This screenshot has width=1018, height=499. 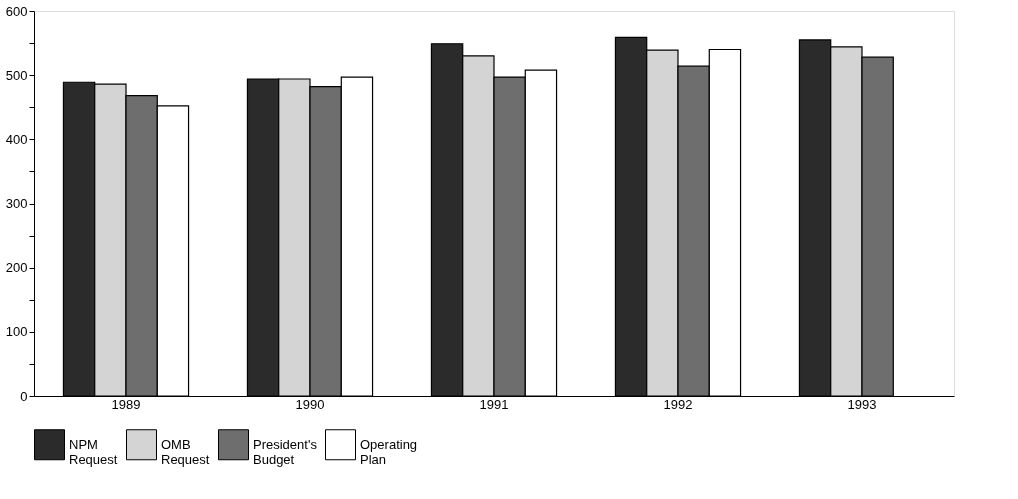 What do you see at coordinates (126, 404) in the screenshot?
I see `x-tick-label: 1989` at bounding box center [126, 404].